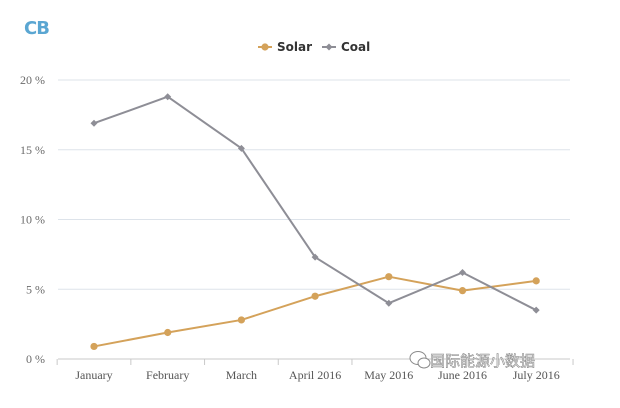  What do you see at coordinates (315, 375) in the screenshot?
I see `x-tick-label: April 2016` at bounding box center [315, 375].